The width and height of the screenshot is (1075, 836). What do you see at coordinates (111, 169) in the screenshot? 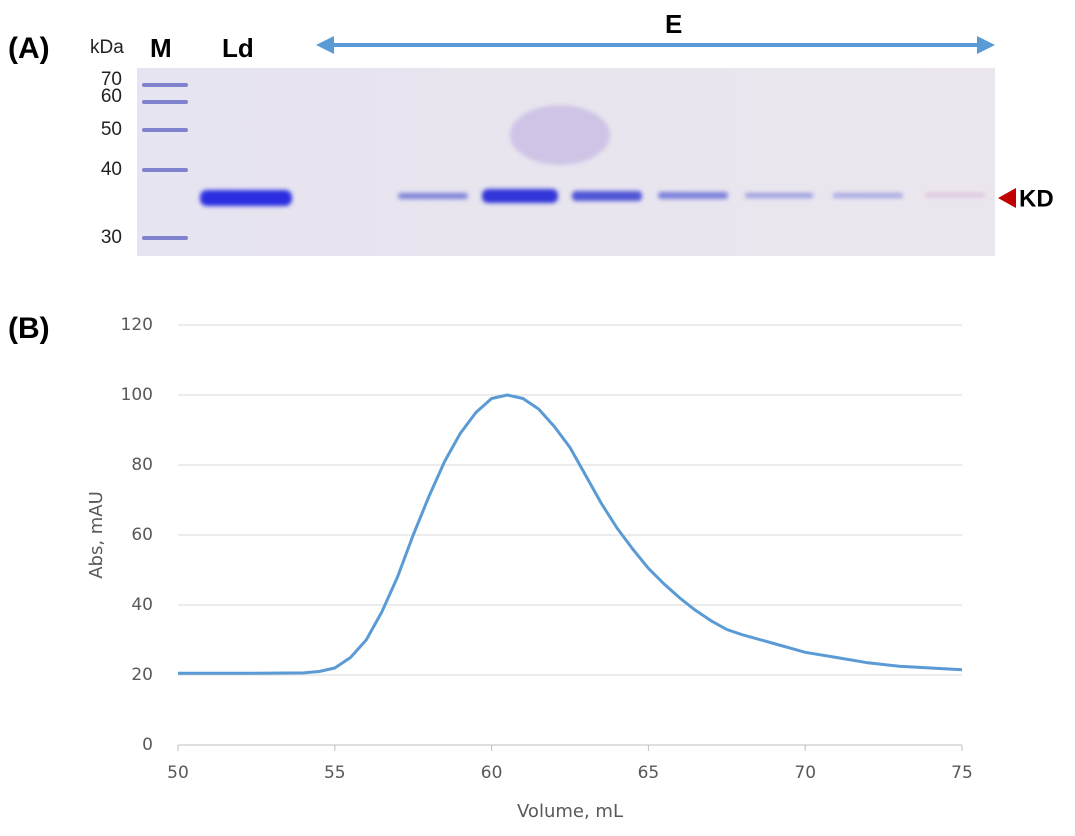
I see `ladder-label: 40` at bounding box center [111, 169].